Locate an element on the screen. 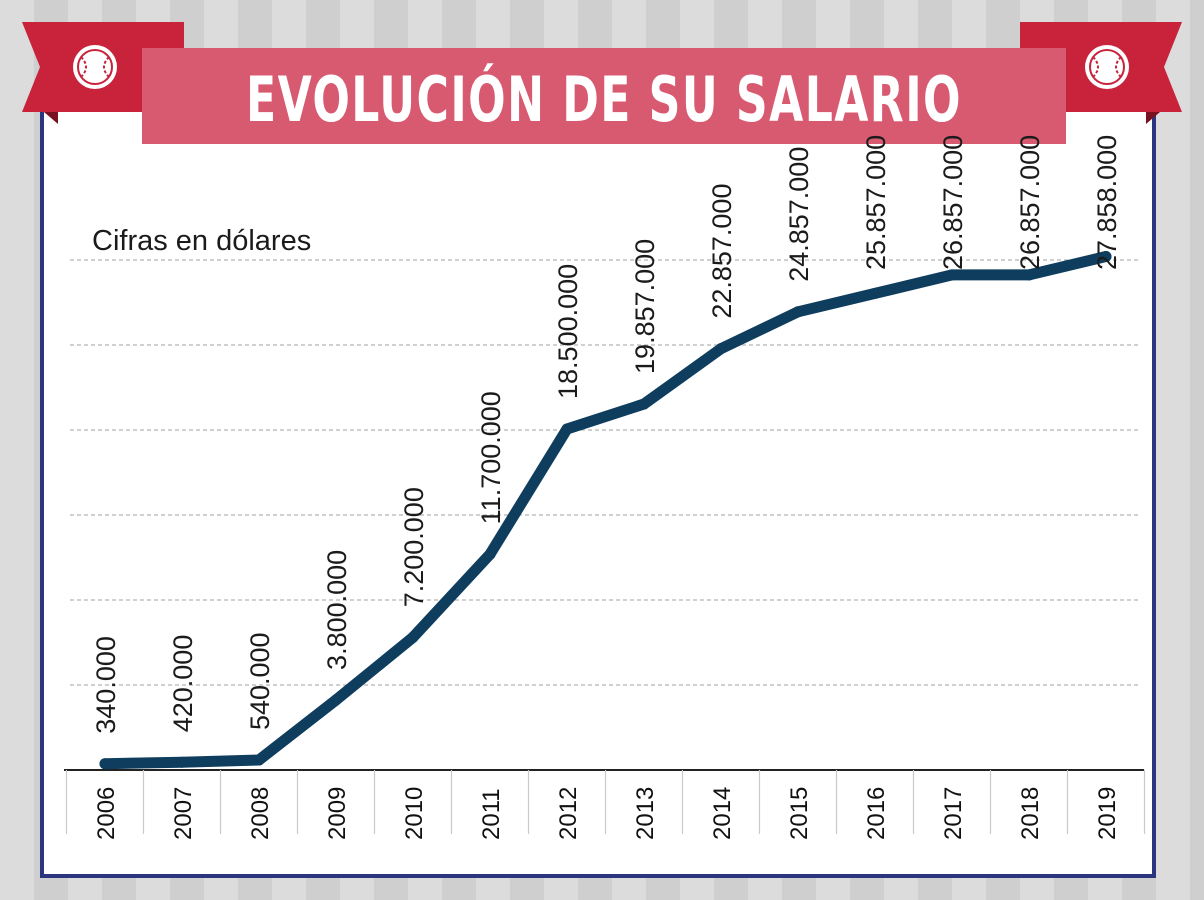 The height and width of the screenshot is (900, 1204). x-axis is located at coordinates (605, 801).